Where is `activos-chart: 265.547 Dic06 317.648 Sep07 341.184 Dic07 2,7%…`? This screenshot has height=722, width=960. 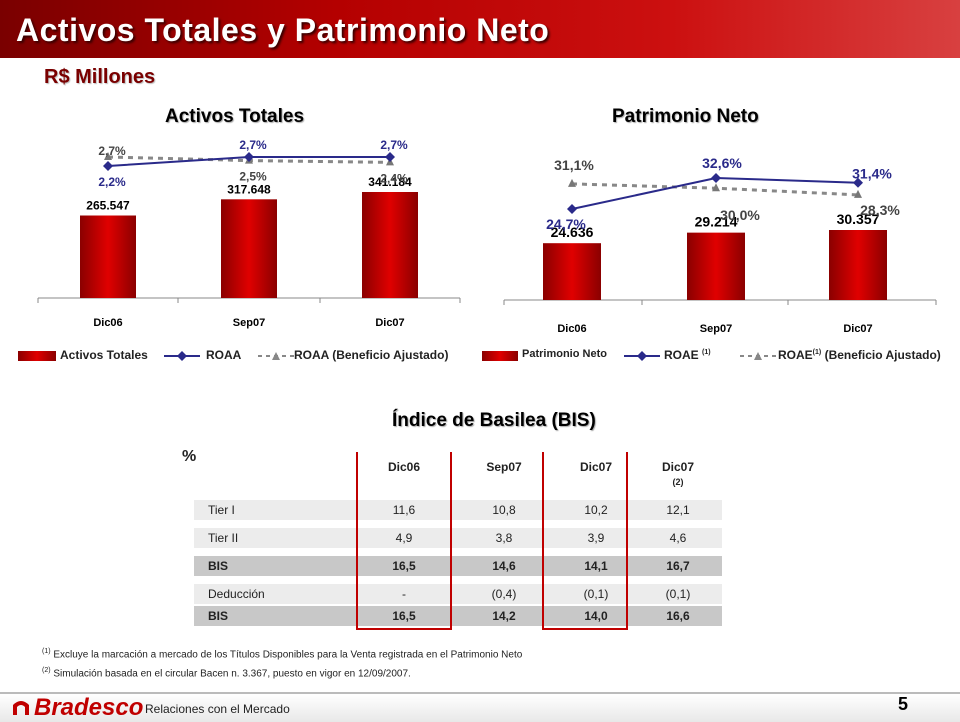 activos-chart: 265.547 Dic06 317.648 Sep07 341.184 Dic07 2,7%… is located at coordinates (249, 233).